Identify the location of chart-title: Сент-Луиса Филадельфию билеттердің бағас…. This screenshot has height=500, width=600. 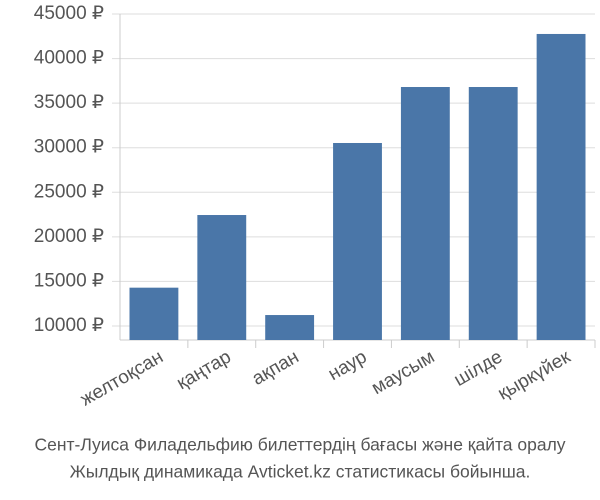
(299, 445).